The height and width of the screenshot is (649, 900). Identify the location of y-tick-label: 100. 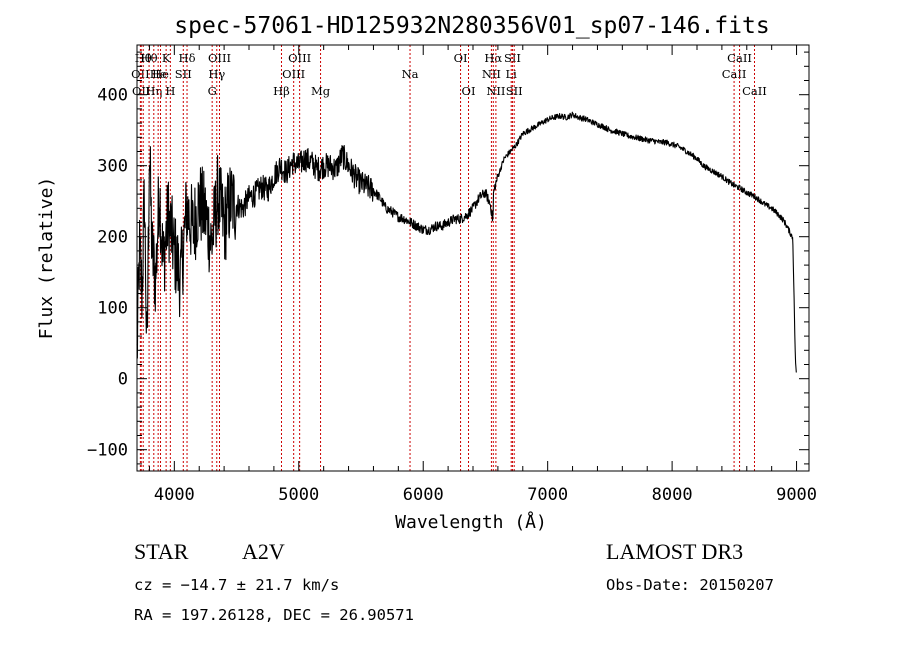
(112, 309).